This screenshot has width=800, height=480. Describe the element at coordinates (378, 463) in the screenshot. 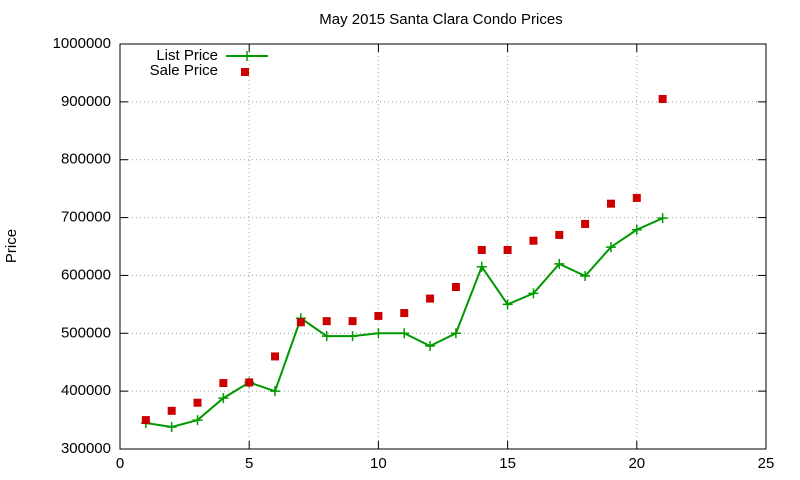

I see `x-tick-label: 10` at that location.